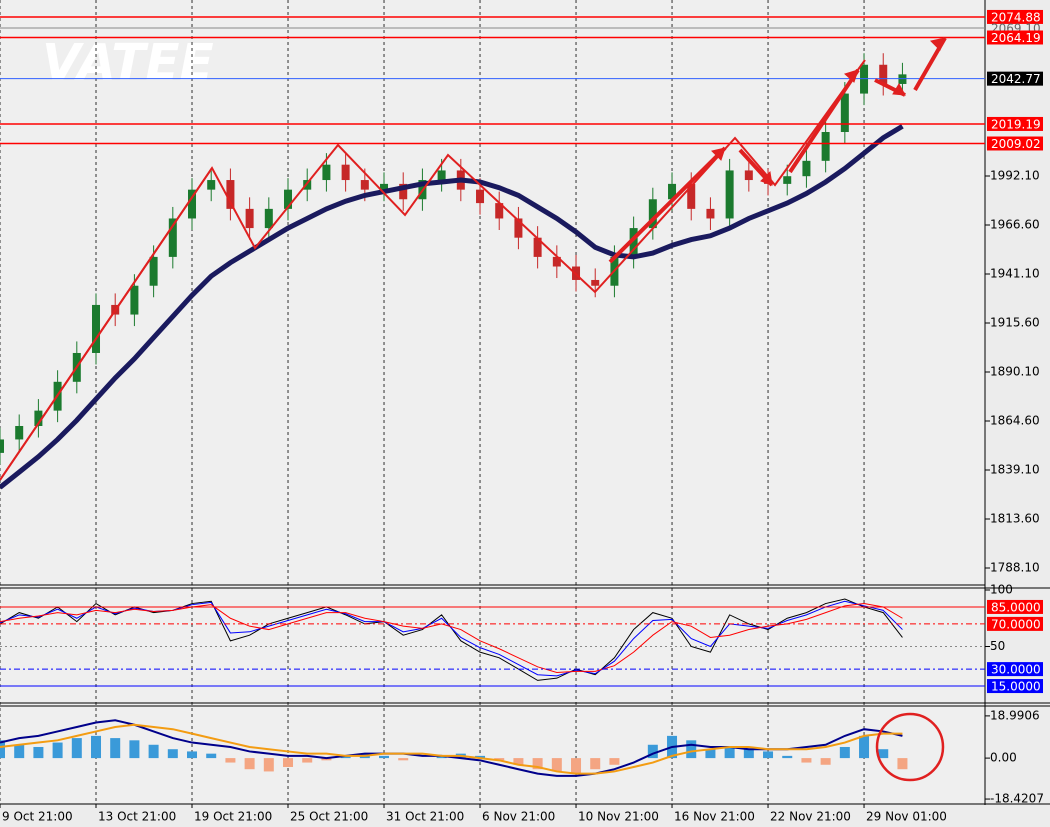 The image size is (1050, 827). Describe the element at coordinates (106, 324) in the screenshot. I see `trend-line` at that location.